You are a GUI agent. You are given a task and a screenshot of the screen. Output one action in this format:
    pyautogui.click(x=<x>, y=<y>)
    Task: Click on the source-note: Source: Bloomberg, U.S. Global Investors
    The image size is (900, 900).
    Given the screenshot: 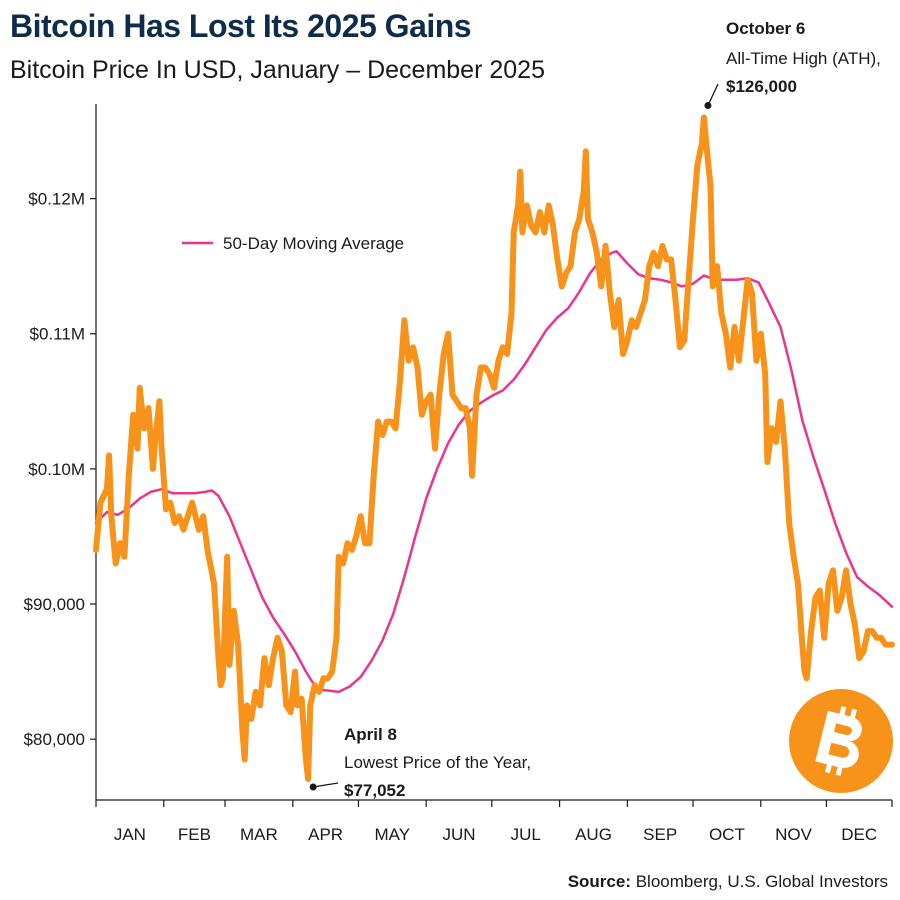 What is the action you would take?
    pyautogui.click(x=728, y=882)
    